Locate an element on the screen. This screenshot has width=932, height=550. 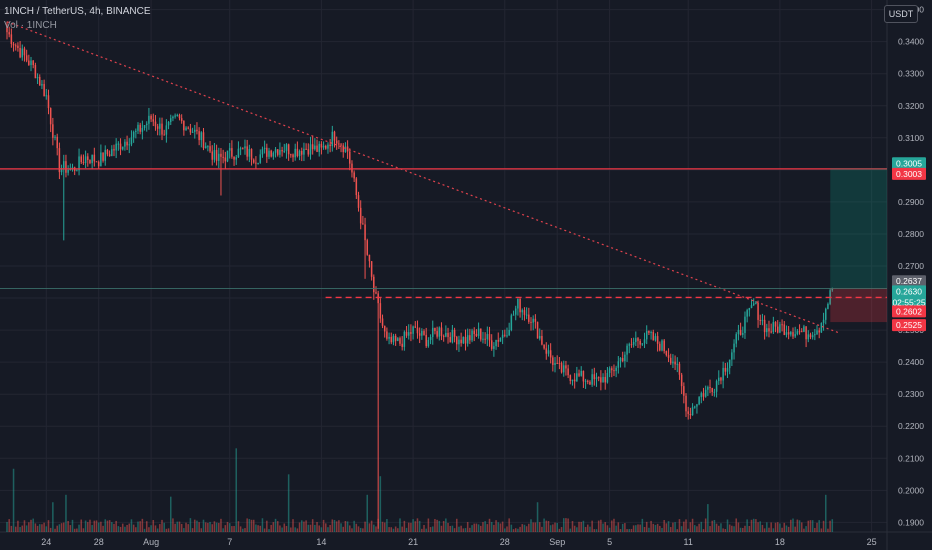
currency-button: USDT is located at coordinates (901, 14).